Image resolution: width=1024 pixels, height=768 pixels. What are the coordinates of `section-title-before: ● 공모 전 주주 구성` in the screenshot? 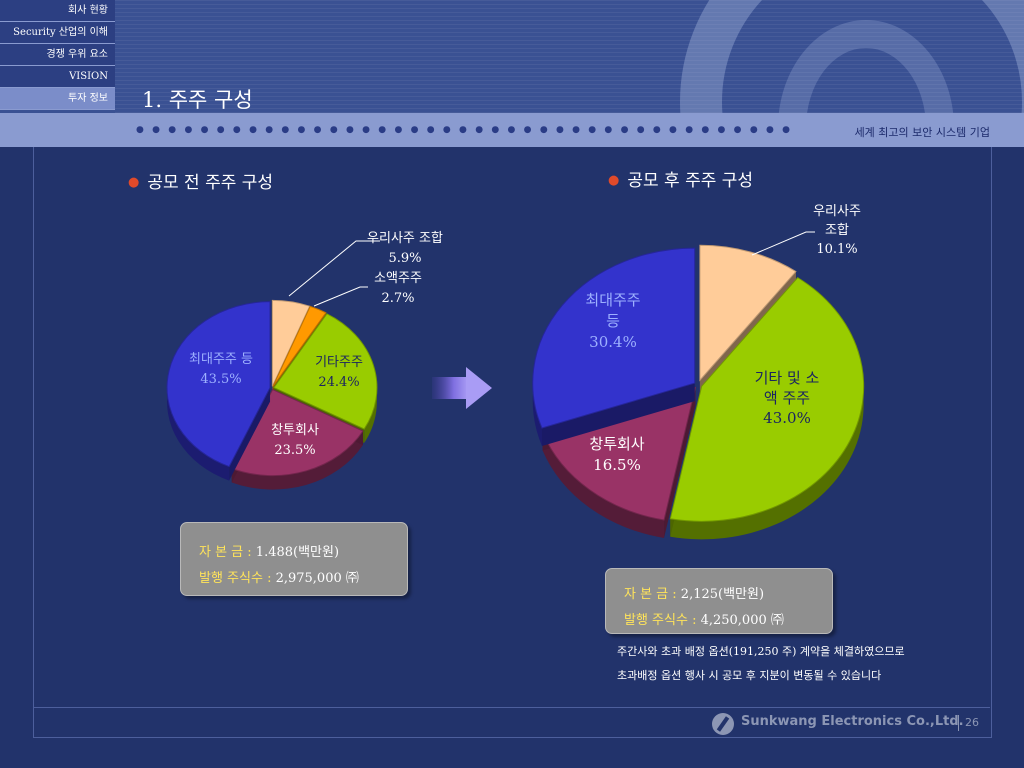 It's located at (200, 180).